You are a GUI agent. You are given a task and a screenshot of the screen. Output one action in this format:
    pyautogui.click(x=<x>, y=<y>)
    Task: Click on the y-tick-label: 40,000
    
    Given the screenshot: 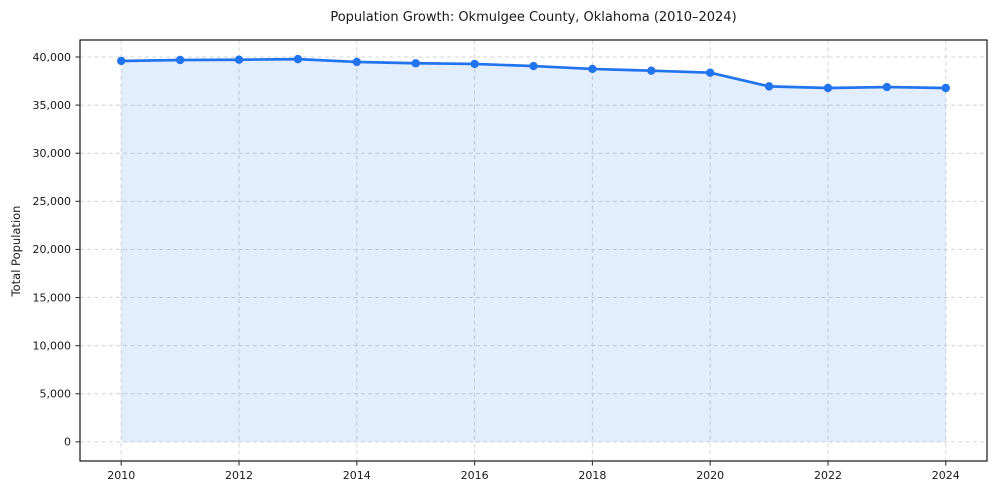 What is the action you would take?
    pyautogui.click(x=52, y=57)
    